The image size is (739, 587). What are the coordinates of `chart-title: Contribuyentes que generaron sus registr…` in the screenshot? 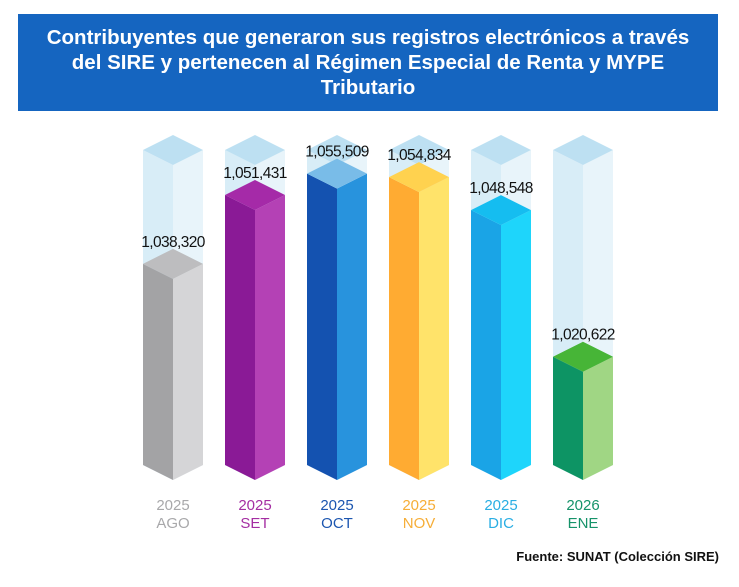 It's located at (368, 62).